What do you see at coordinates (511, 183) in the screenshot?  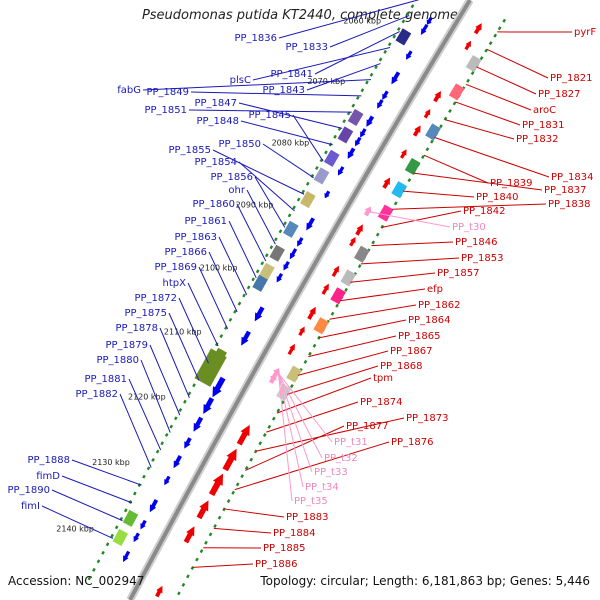 I see `right-gene-label: PP_1839` at bounding box center [511, 183].